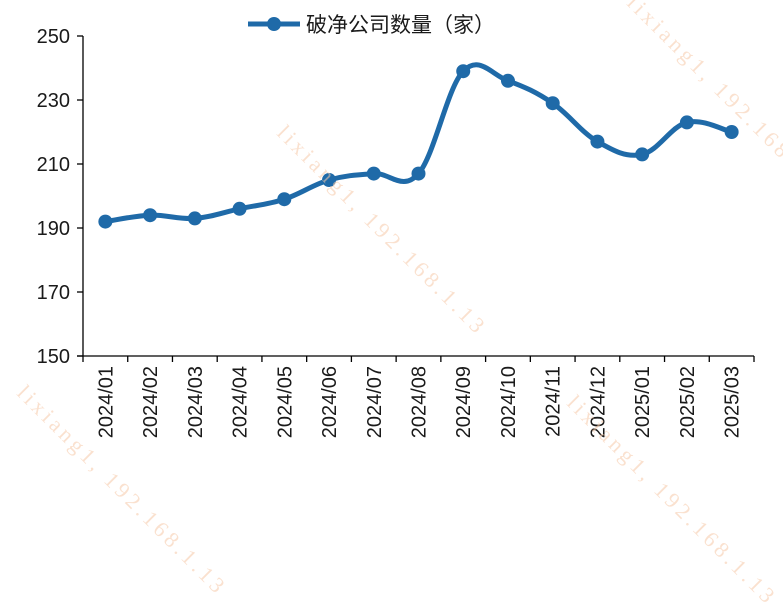 The image size is (783, 611). I want to click on legend-marker-icon, so click(274, 24).